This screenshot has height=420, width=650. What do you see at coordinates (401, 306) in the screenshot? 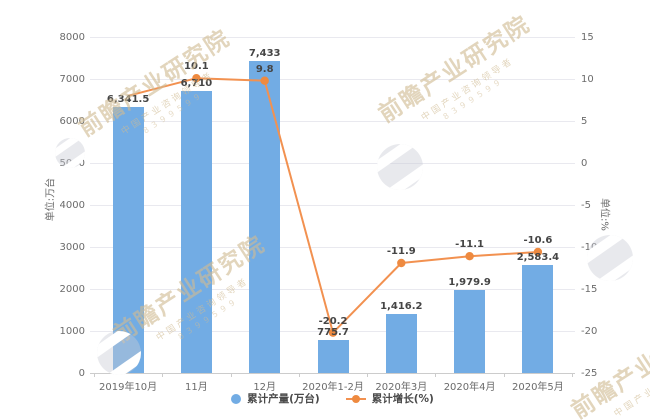
I see `bar-value-label: 1,416.2` at bounding box center [401, 306].